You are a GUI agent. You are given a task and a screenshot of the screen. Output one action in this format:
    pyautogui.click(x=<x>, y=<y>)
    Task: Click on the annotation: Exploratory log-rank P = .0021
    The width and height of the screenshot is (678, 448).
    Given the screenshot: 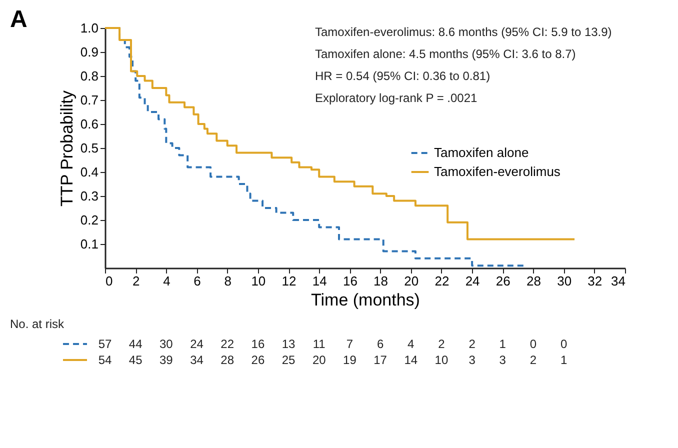 What is the action you would take?
    pyautogui.click(x=396, y=98)
    